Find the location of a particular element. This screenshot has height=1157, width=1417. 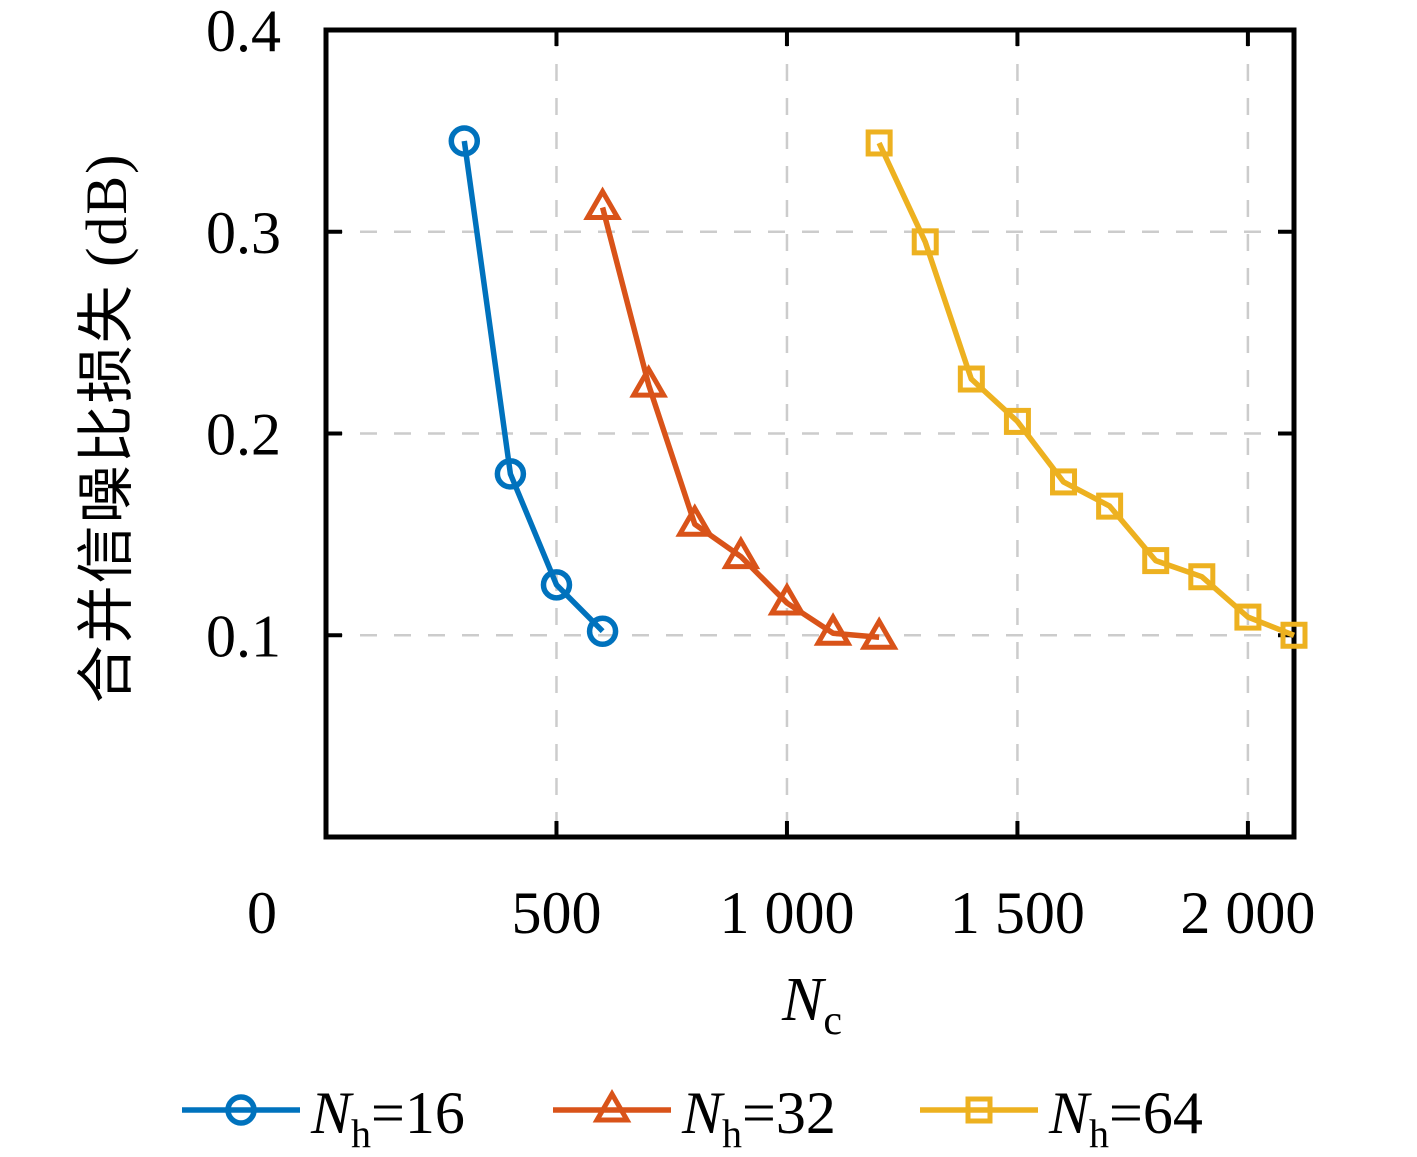

legend-entry-Nh=32: Nh=32 is located at coordinates (694, 1118).